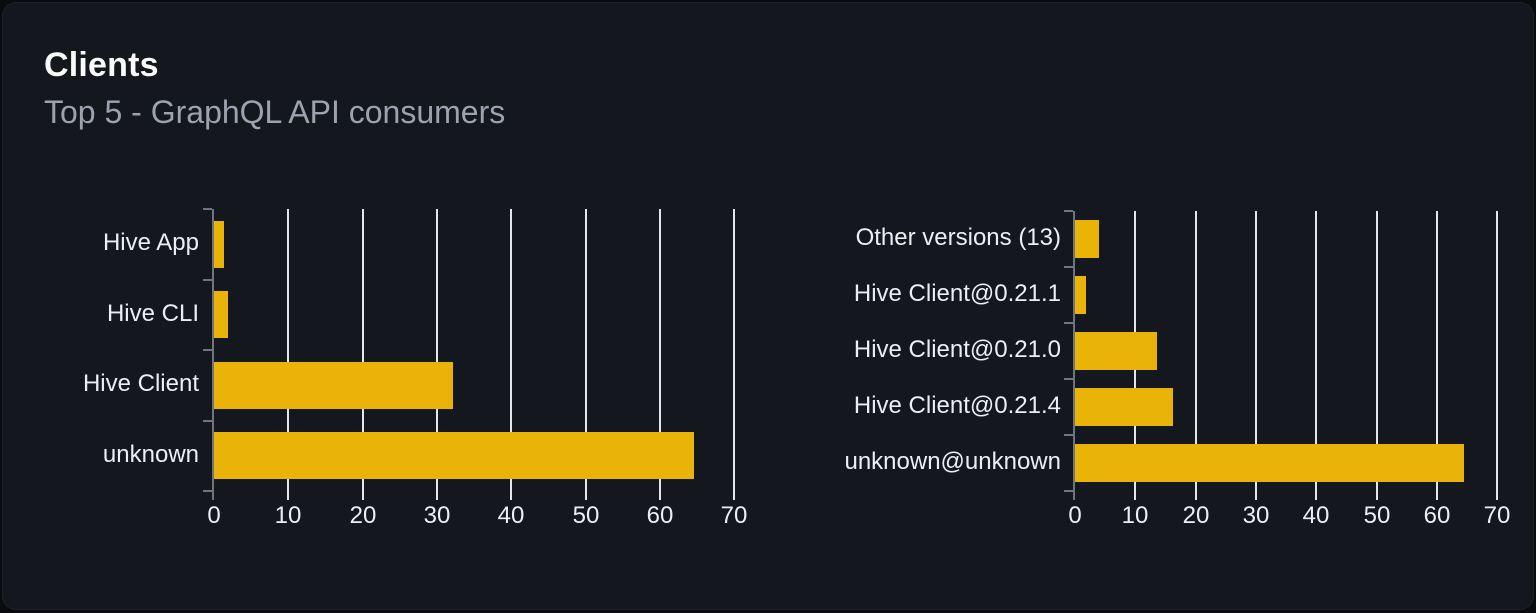 Image resolution: width=1536 pixels, height=613 pixels. I want to click on category-label-hive-client: Hive Client, so click(140, 383).